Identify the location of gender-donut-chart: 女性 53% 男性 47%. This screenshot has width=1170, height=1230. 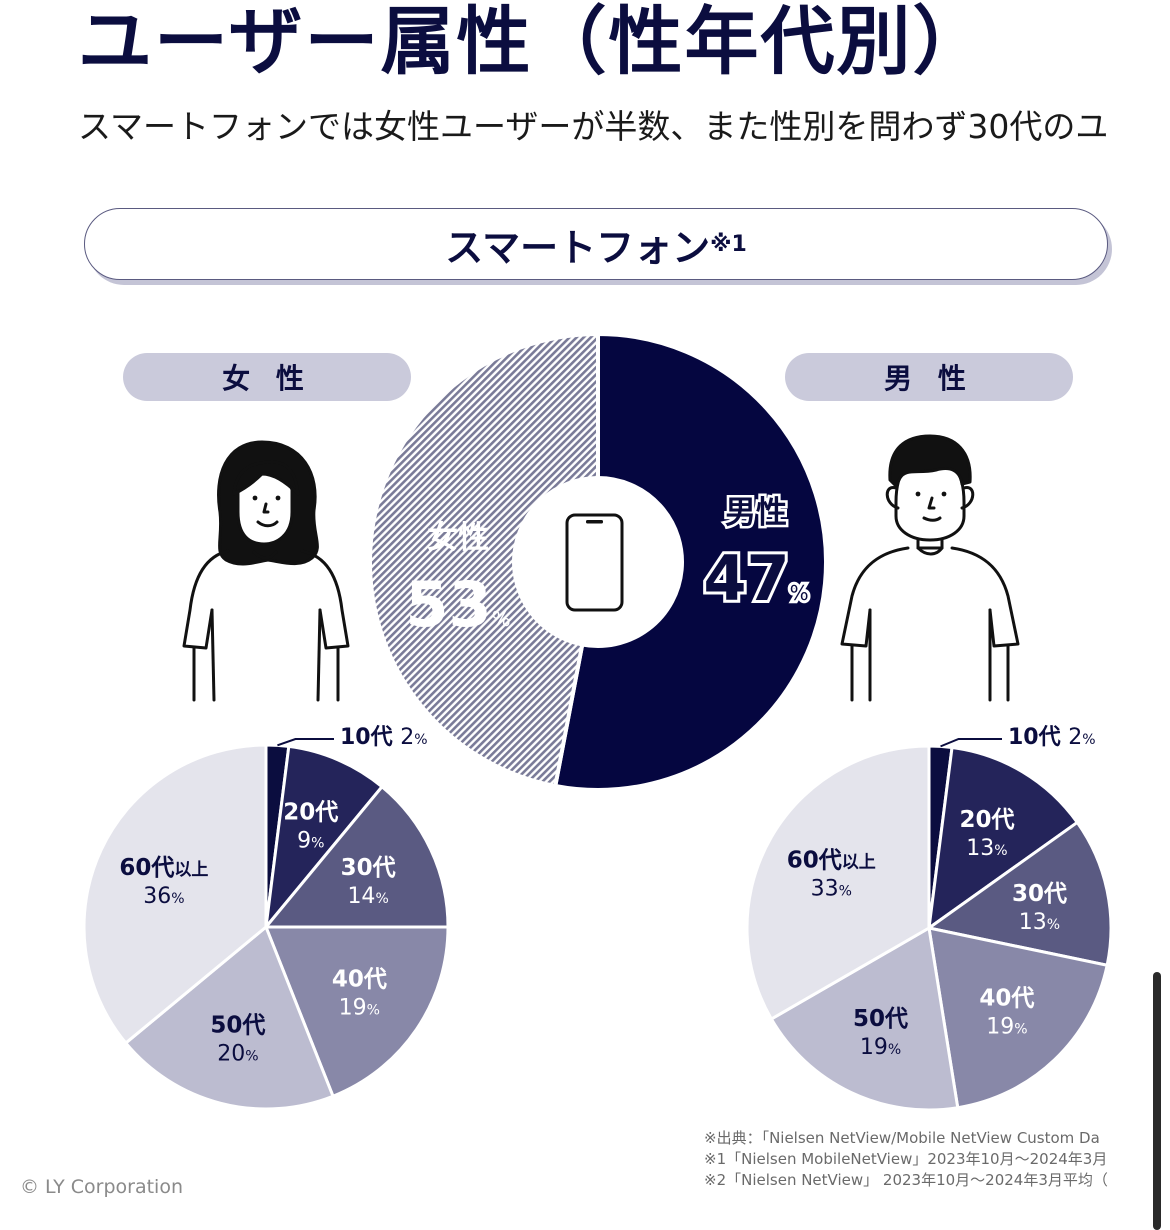
(598, 561).